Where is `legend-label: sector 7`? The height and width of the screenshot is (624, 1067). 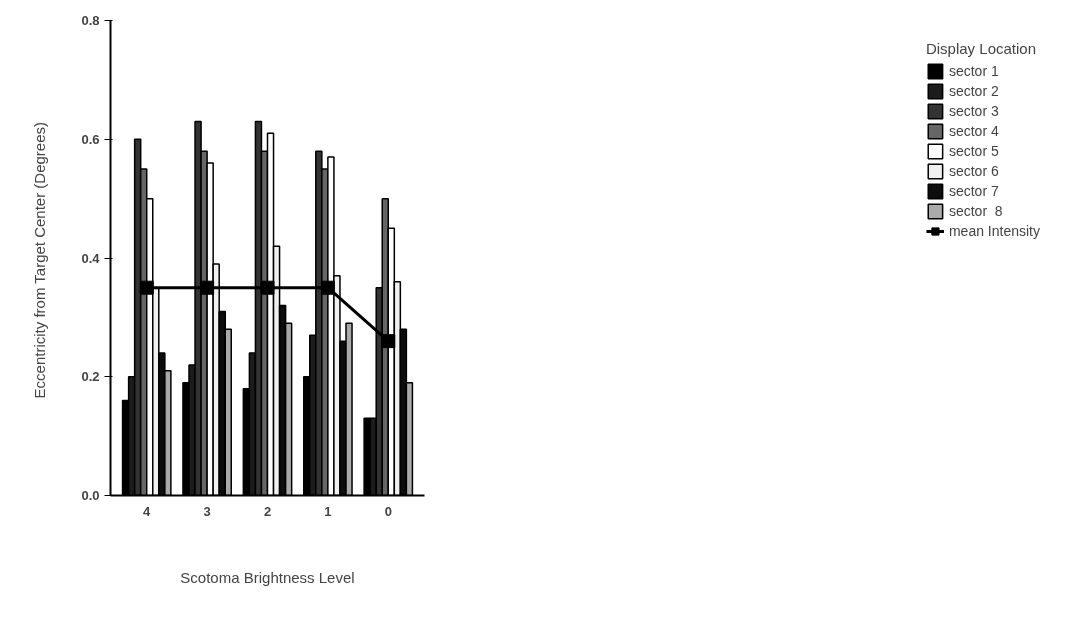 legend-label: sector 7 is located at coordinates (973, 191).